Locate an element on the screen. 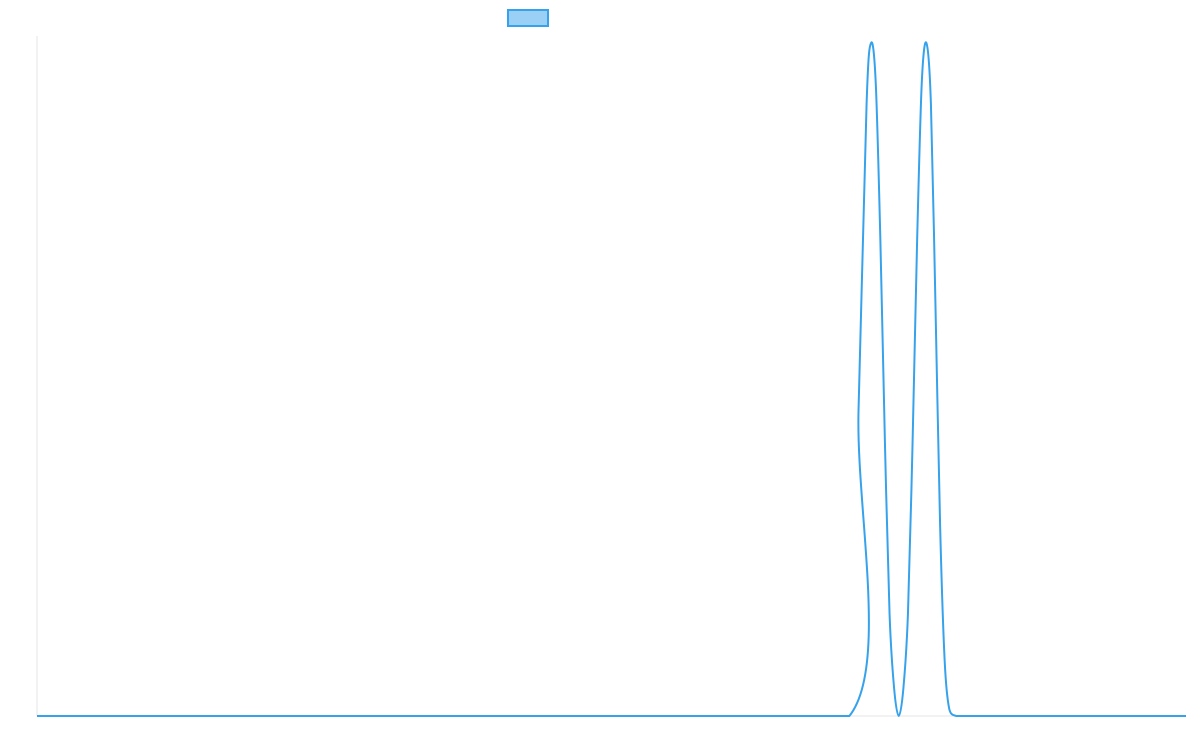 The width and height of the screenshot is (1200, 750). legend-swatch is located at coordinates (528, 18).